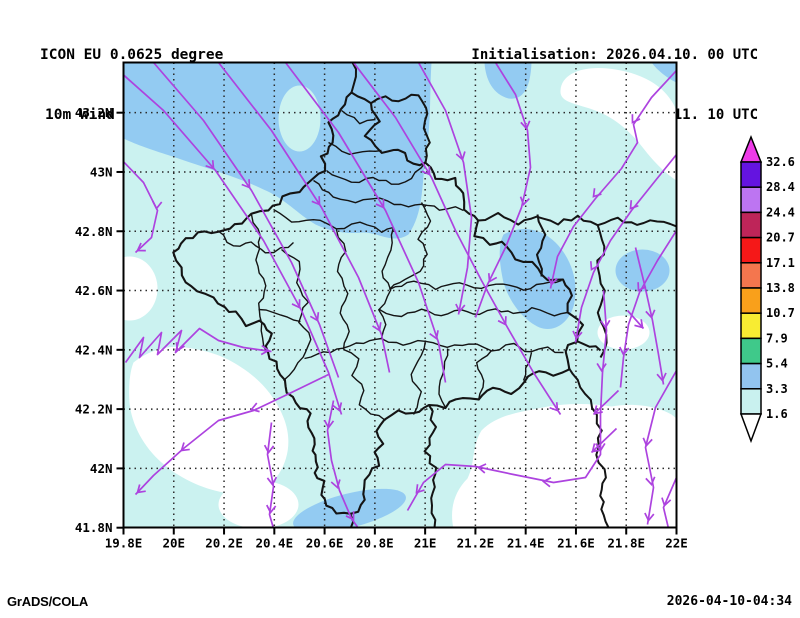 This screenshot has width=800, height=618. I want to click on creation-timestamp: 2026-04-10-04:34, so click(729, 601).